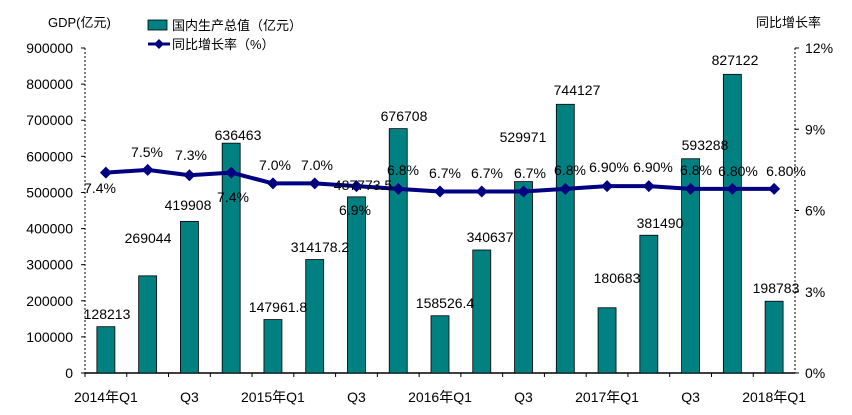 Image resolution: width=852 pixels, height=415 pixels. Describe the element at coordinates (49, 301) in the screenshot. I see `left-tick-label: 200000` at that location.